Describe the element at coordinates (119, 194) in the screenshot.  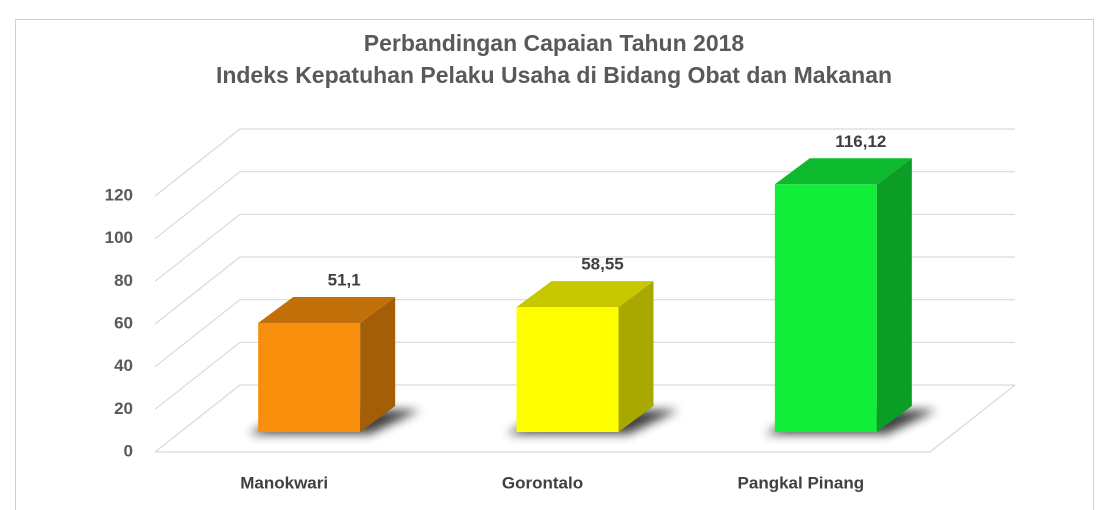
I see `y-tick-label: 120` at that location.